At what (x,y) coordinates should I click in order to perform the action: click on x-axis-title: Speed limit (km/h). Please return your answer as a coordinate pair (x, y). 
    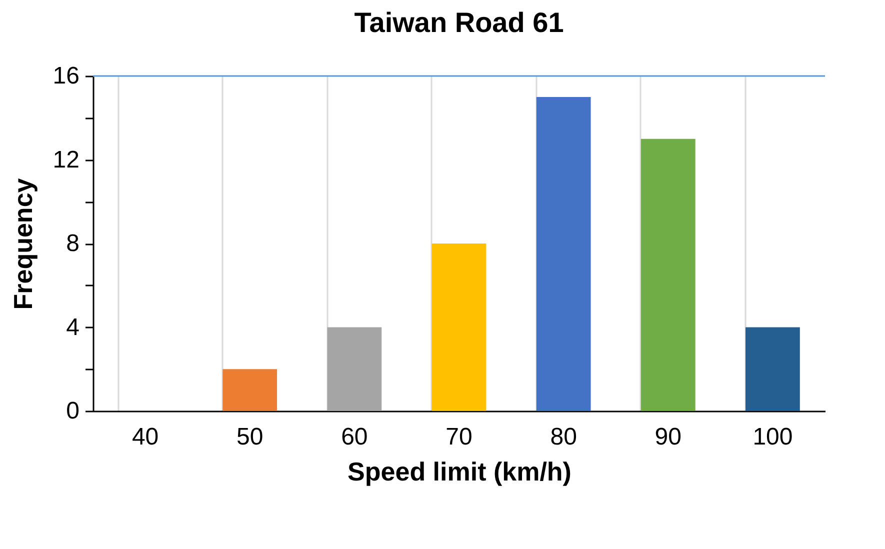
    Looking at the image, I should click on (460, 471).